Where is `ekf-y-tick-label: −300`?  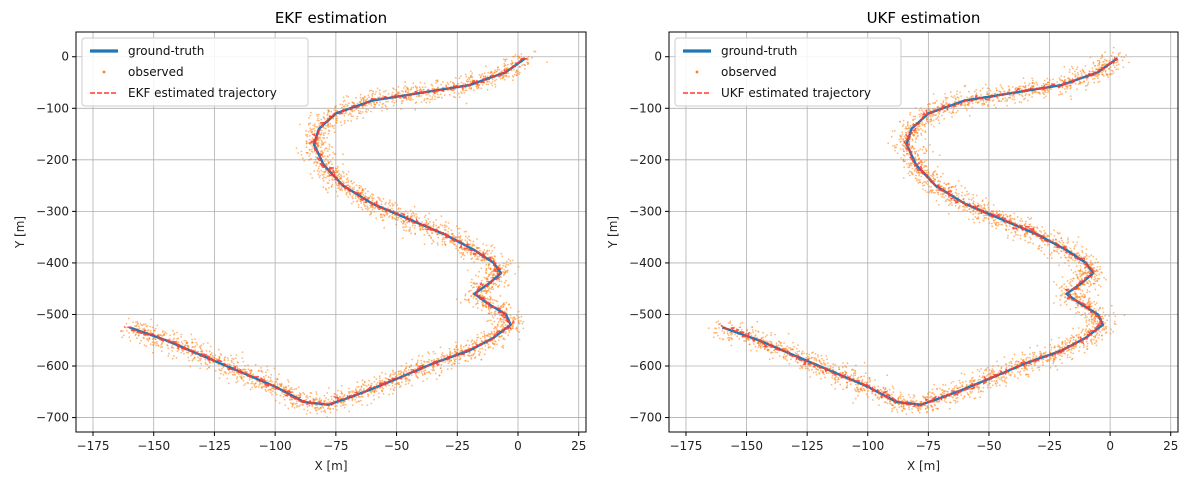
ekf-y-tick-label: −300 is located at coordinates (52, 211).